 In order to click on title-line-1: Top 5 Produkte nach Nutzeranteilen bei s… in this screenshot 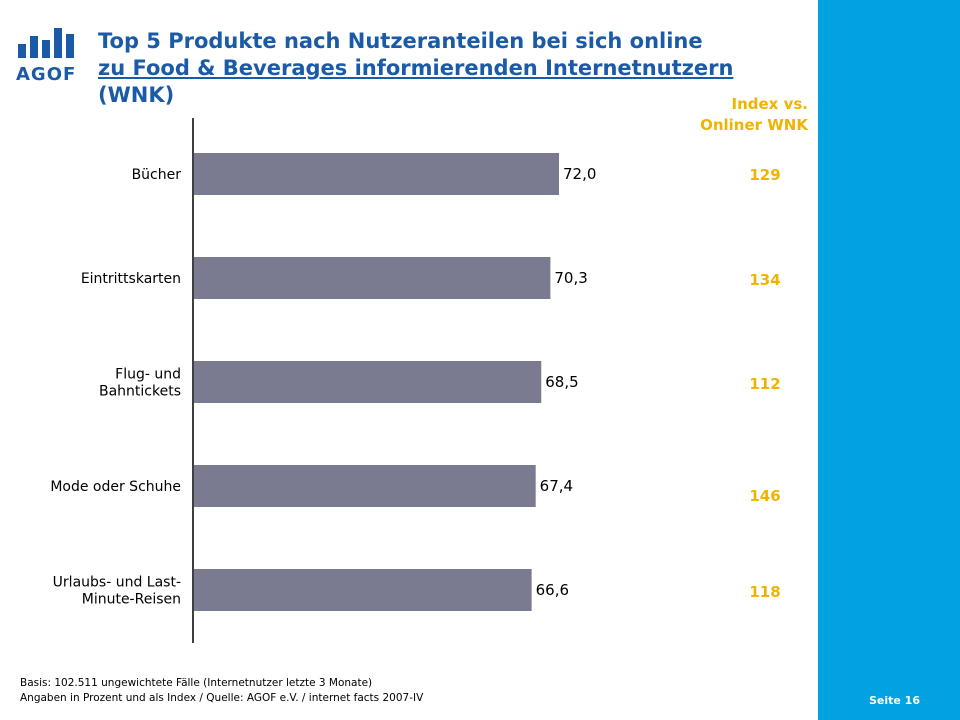, I will do `click(400, 41)`.